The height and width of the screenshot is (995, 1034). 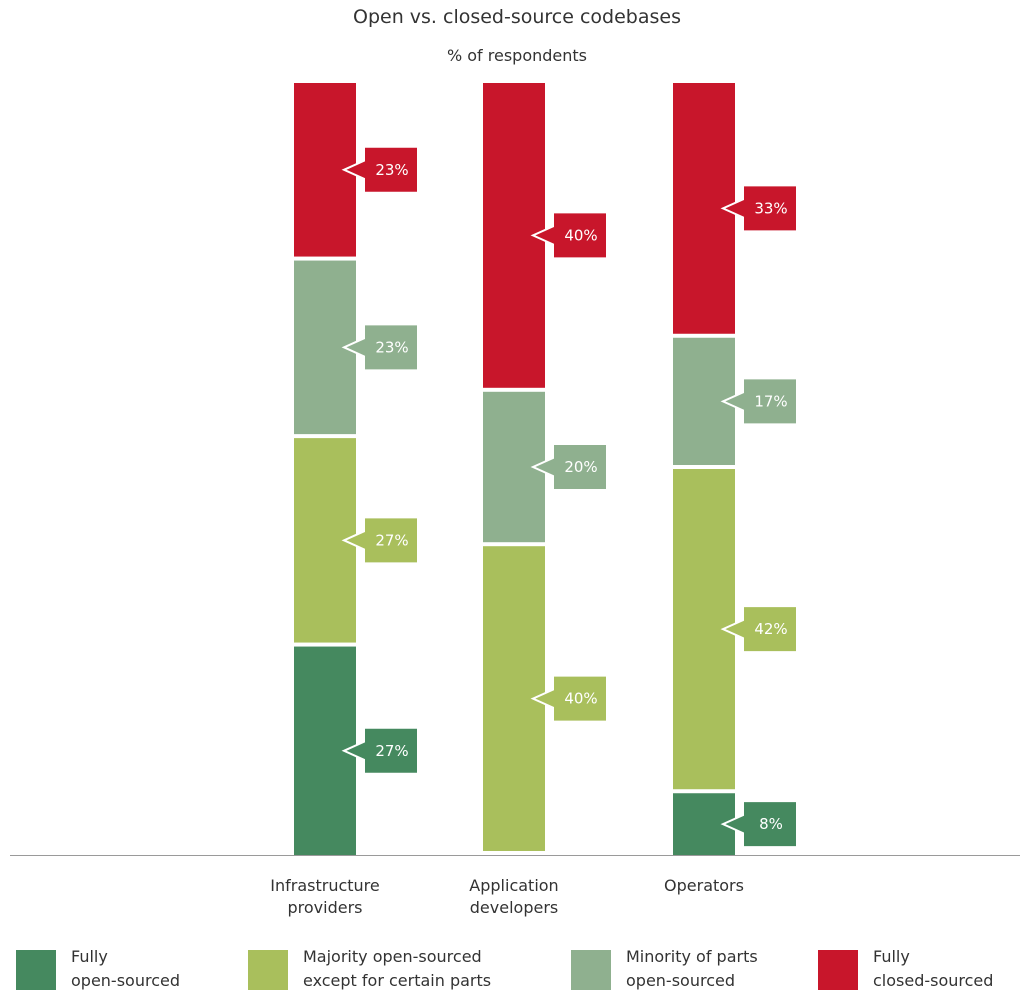 I want to click on svg-text: 20%, so click(x=580, y=467).